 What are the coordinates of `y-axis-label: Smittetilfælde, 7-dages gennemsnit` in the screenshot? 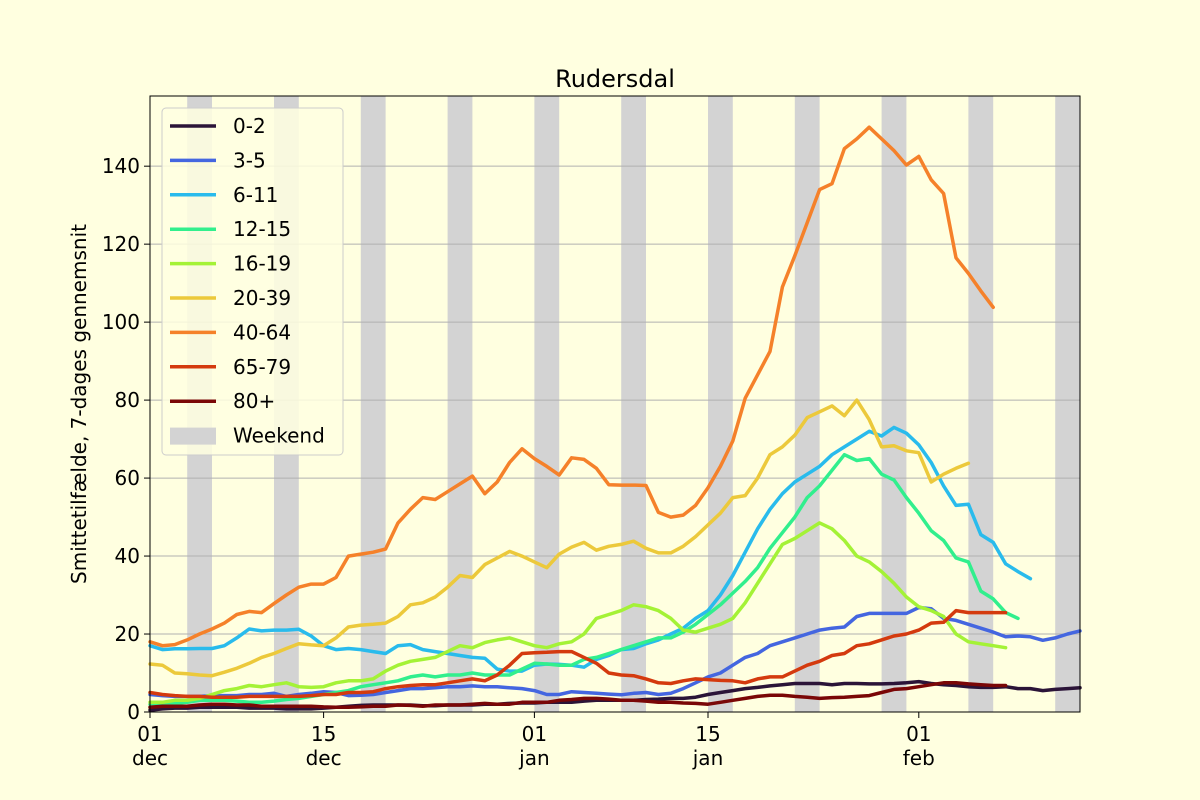 It's located at (79, 404).